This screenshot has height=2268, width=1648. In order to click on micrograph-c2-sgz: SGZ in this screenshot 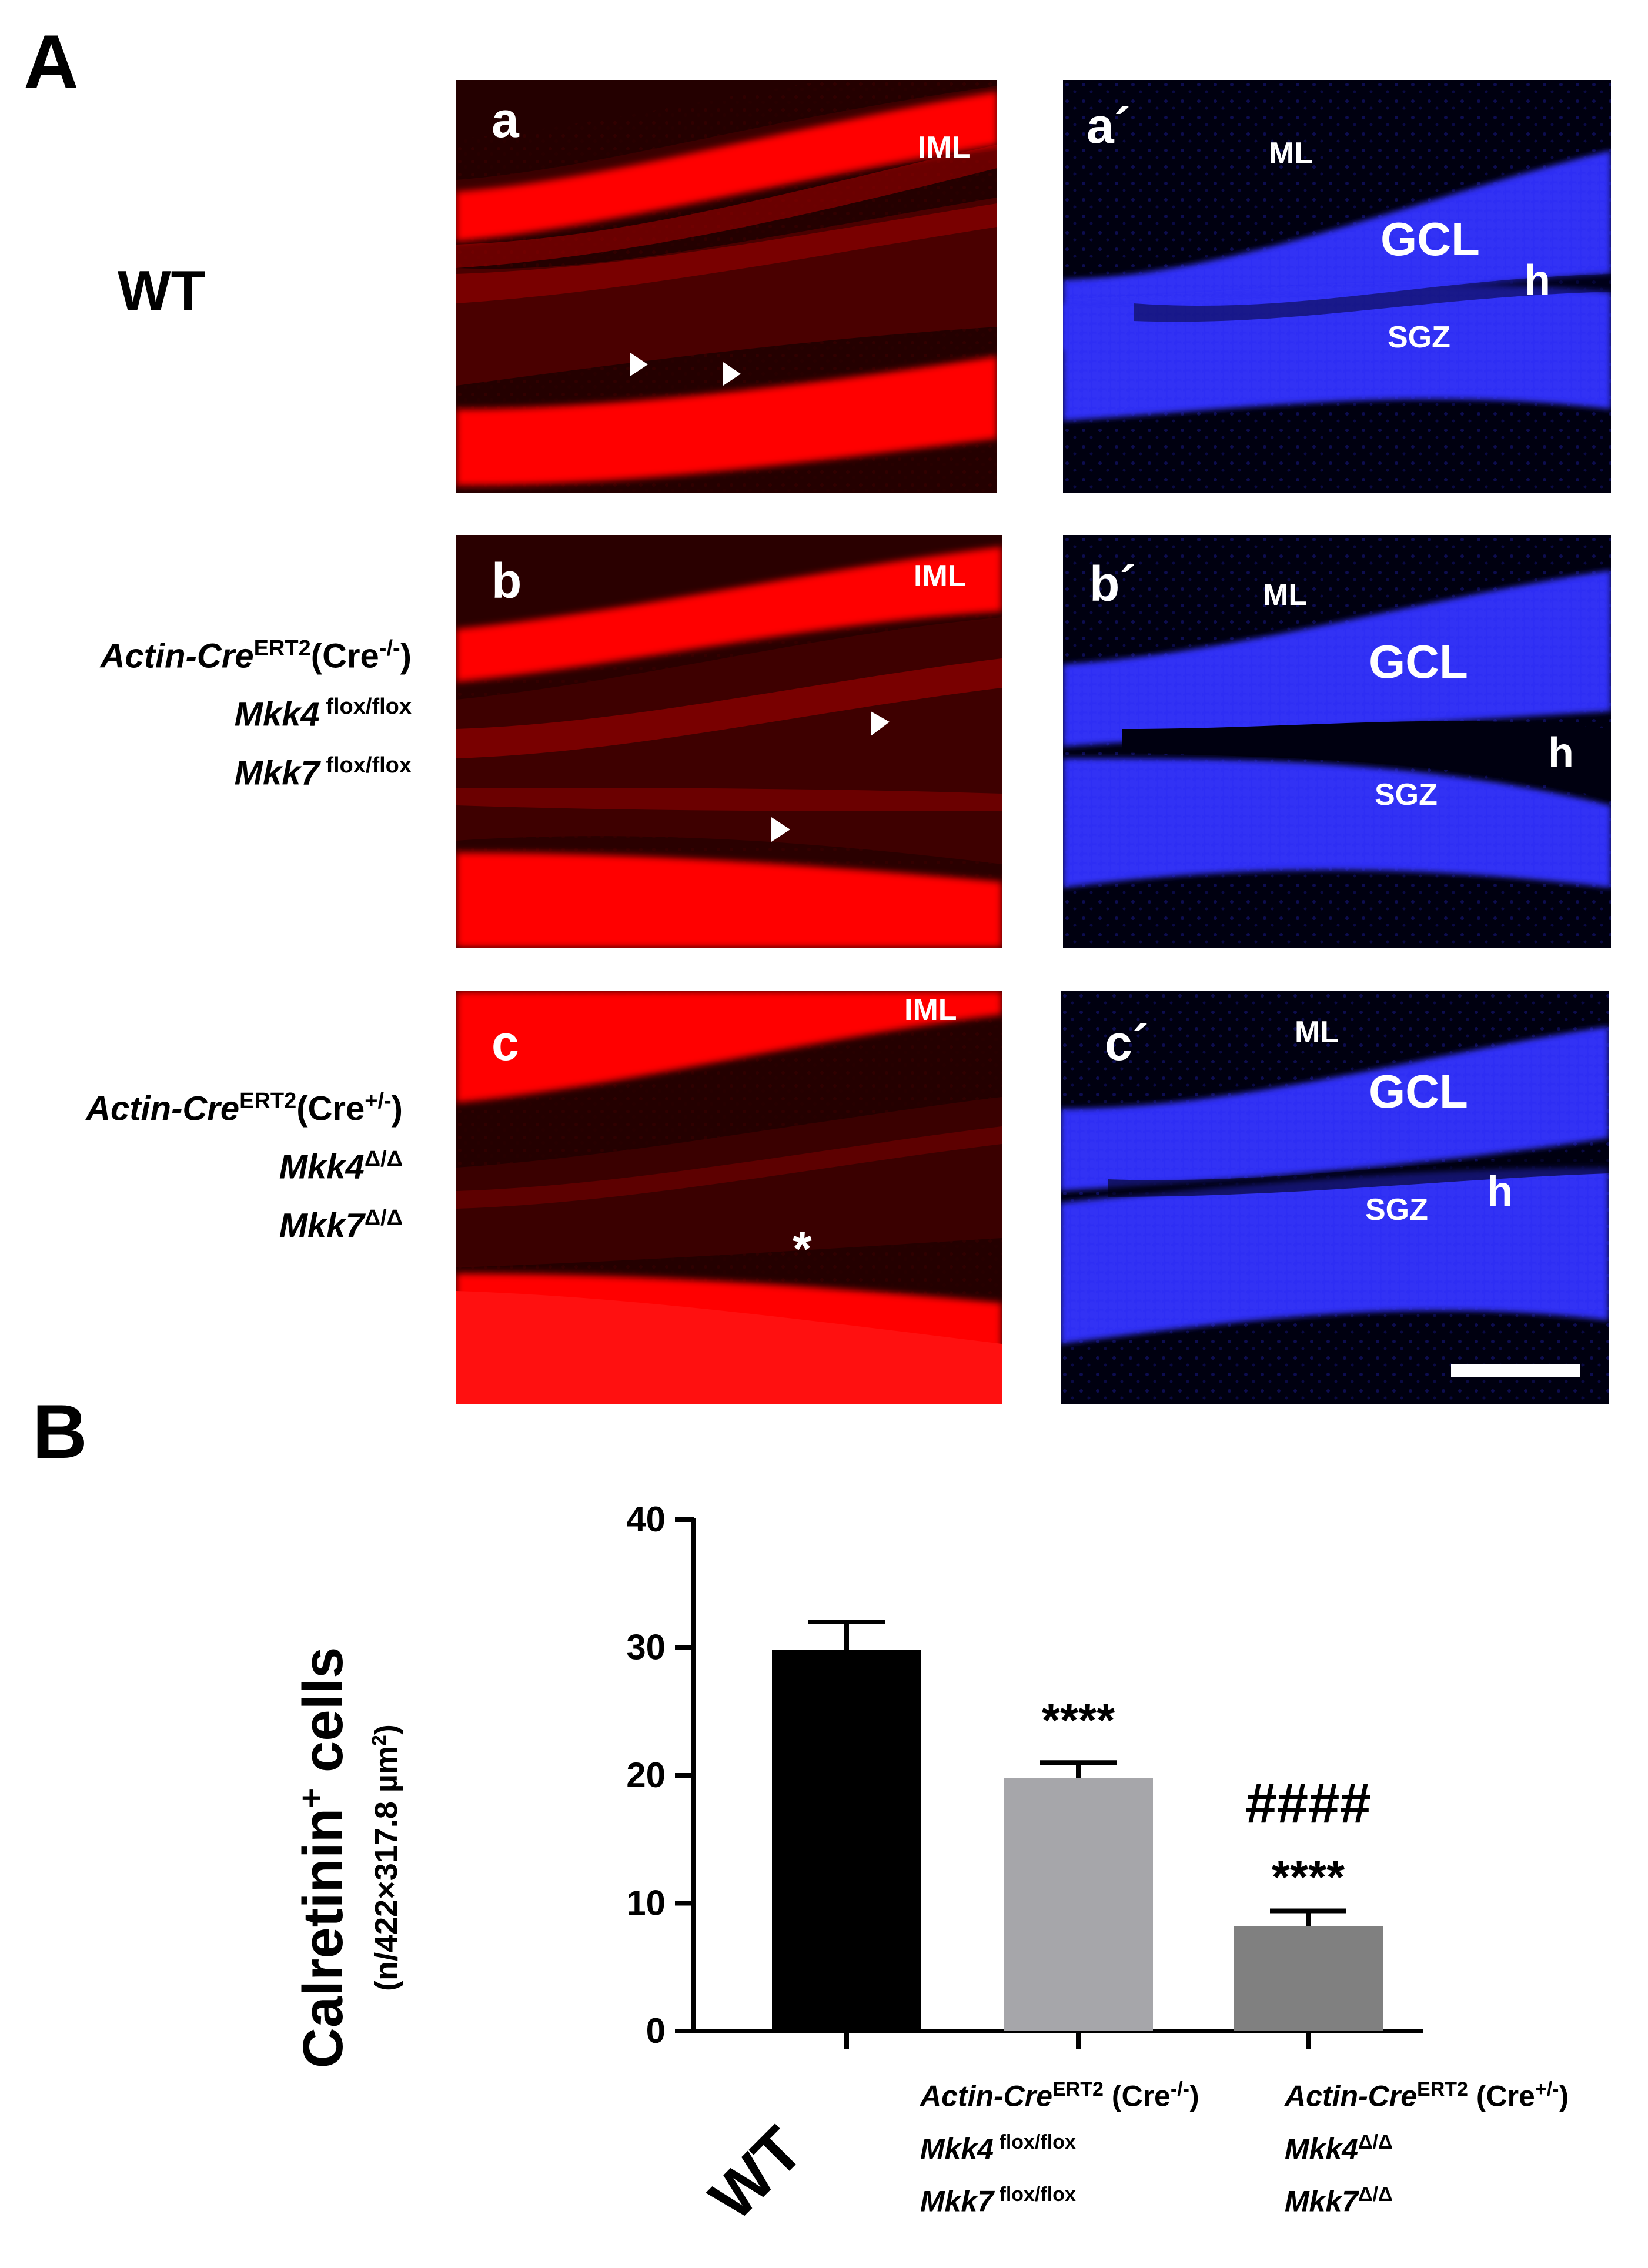, I will do `click(1397, 1210)`.